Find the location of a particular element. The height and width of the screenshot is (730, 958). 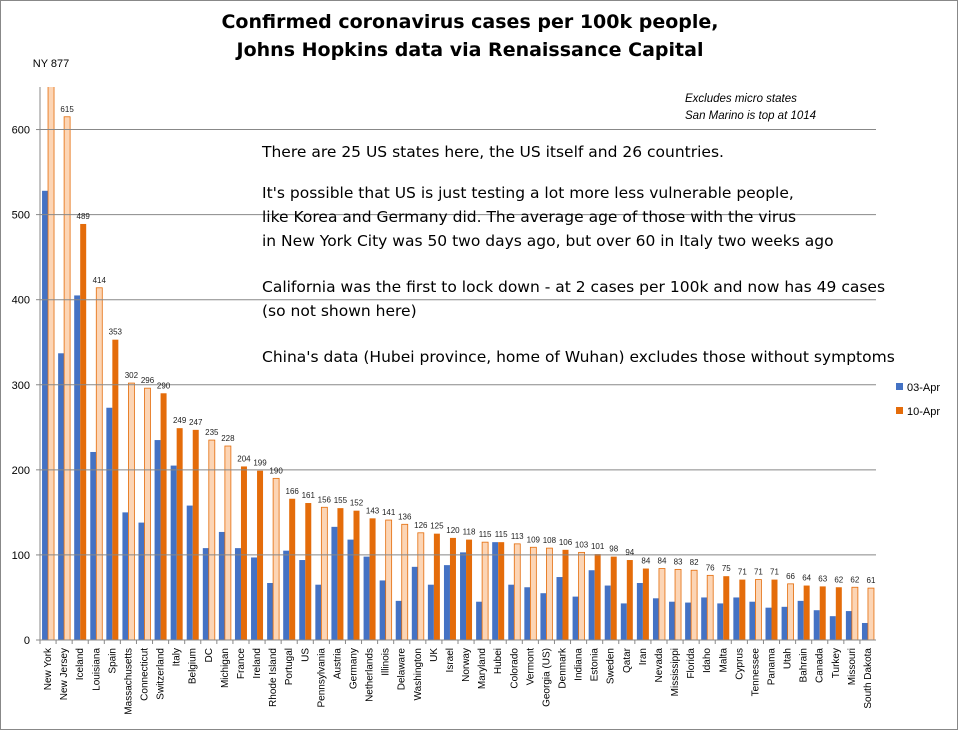

x-tick-label: South Dakota is located at coordinates (868, 678).